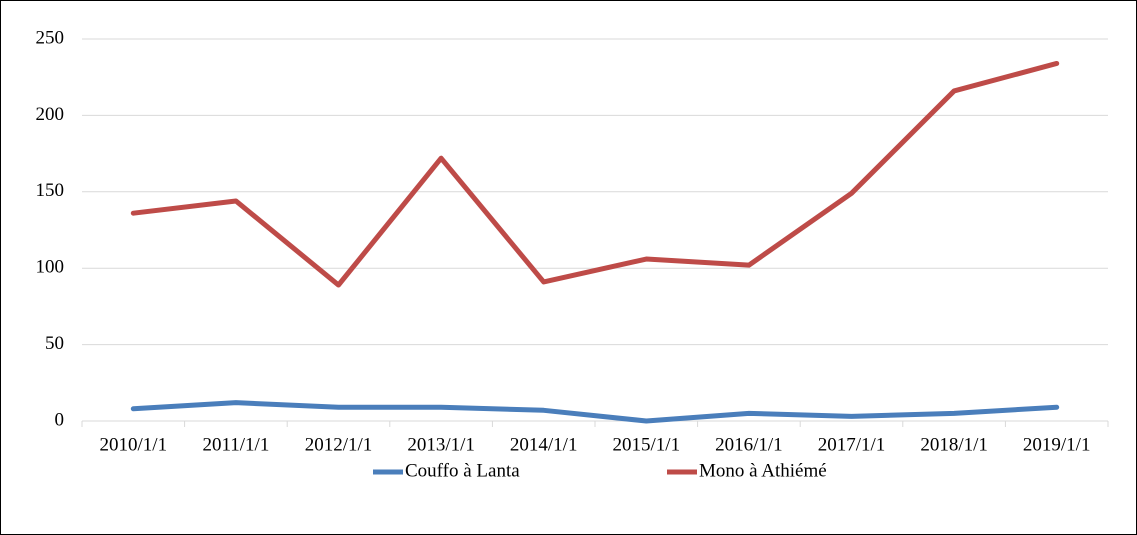  What do you see at coordinates (134, 444) in the screenshot?
I see `x-tick-label: 2010/1/1` at bounding box center [134, 444].